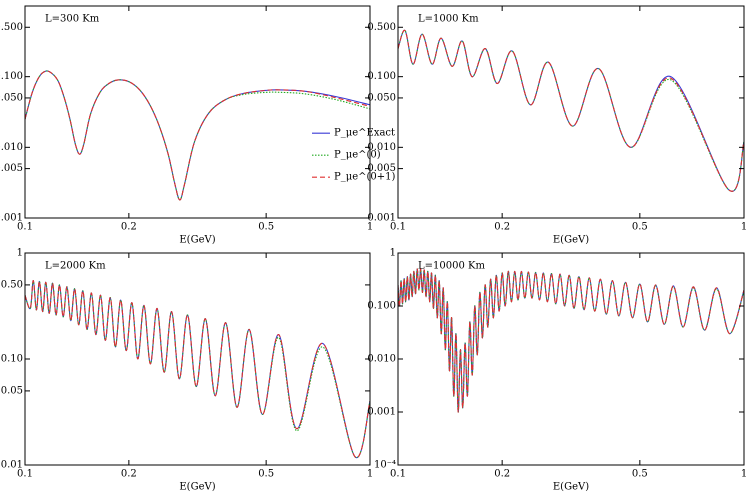 The width and height of the screenshot is (747, 492). Describe the element at coordinates (448, 19) in the screenshot. I see `annotation: L=1000 Km` at that location.